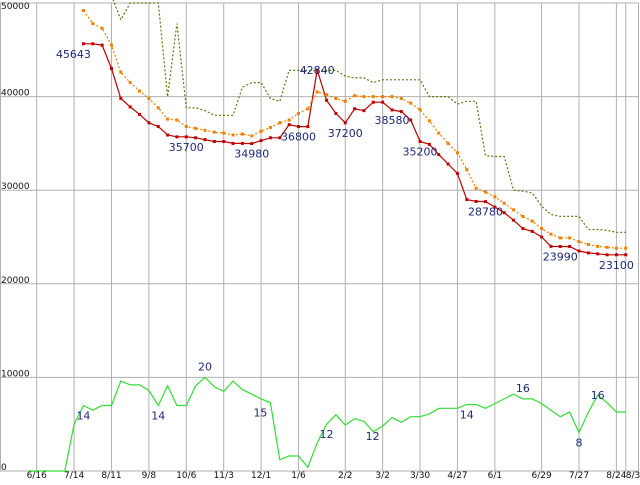 The image size is (640, 485). Describe the element at coordinates (4, 468) in the screenshot. I see `y-tick-label: 0` at that location.